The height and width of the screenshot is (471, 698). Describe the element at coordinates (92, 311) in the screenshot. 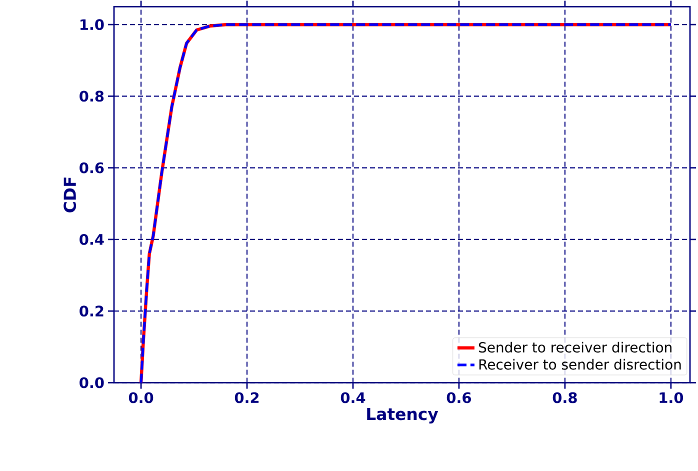

I see `y-tick-label: 0.2` at that location.